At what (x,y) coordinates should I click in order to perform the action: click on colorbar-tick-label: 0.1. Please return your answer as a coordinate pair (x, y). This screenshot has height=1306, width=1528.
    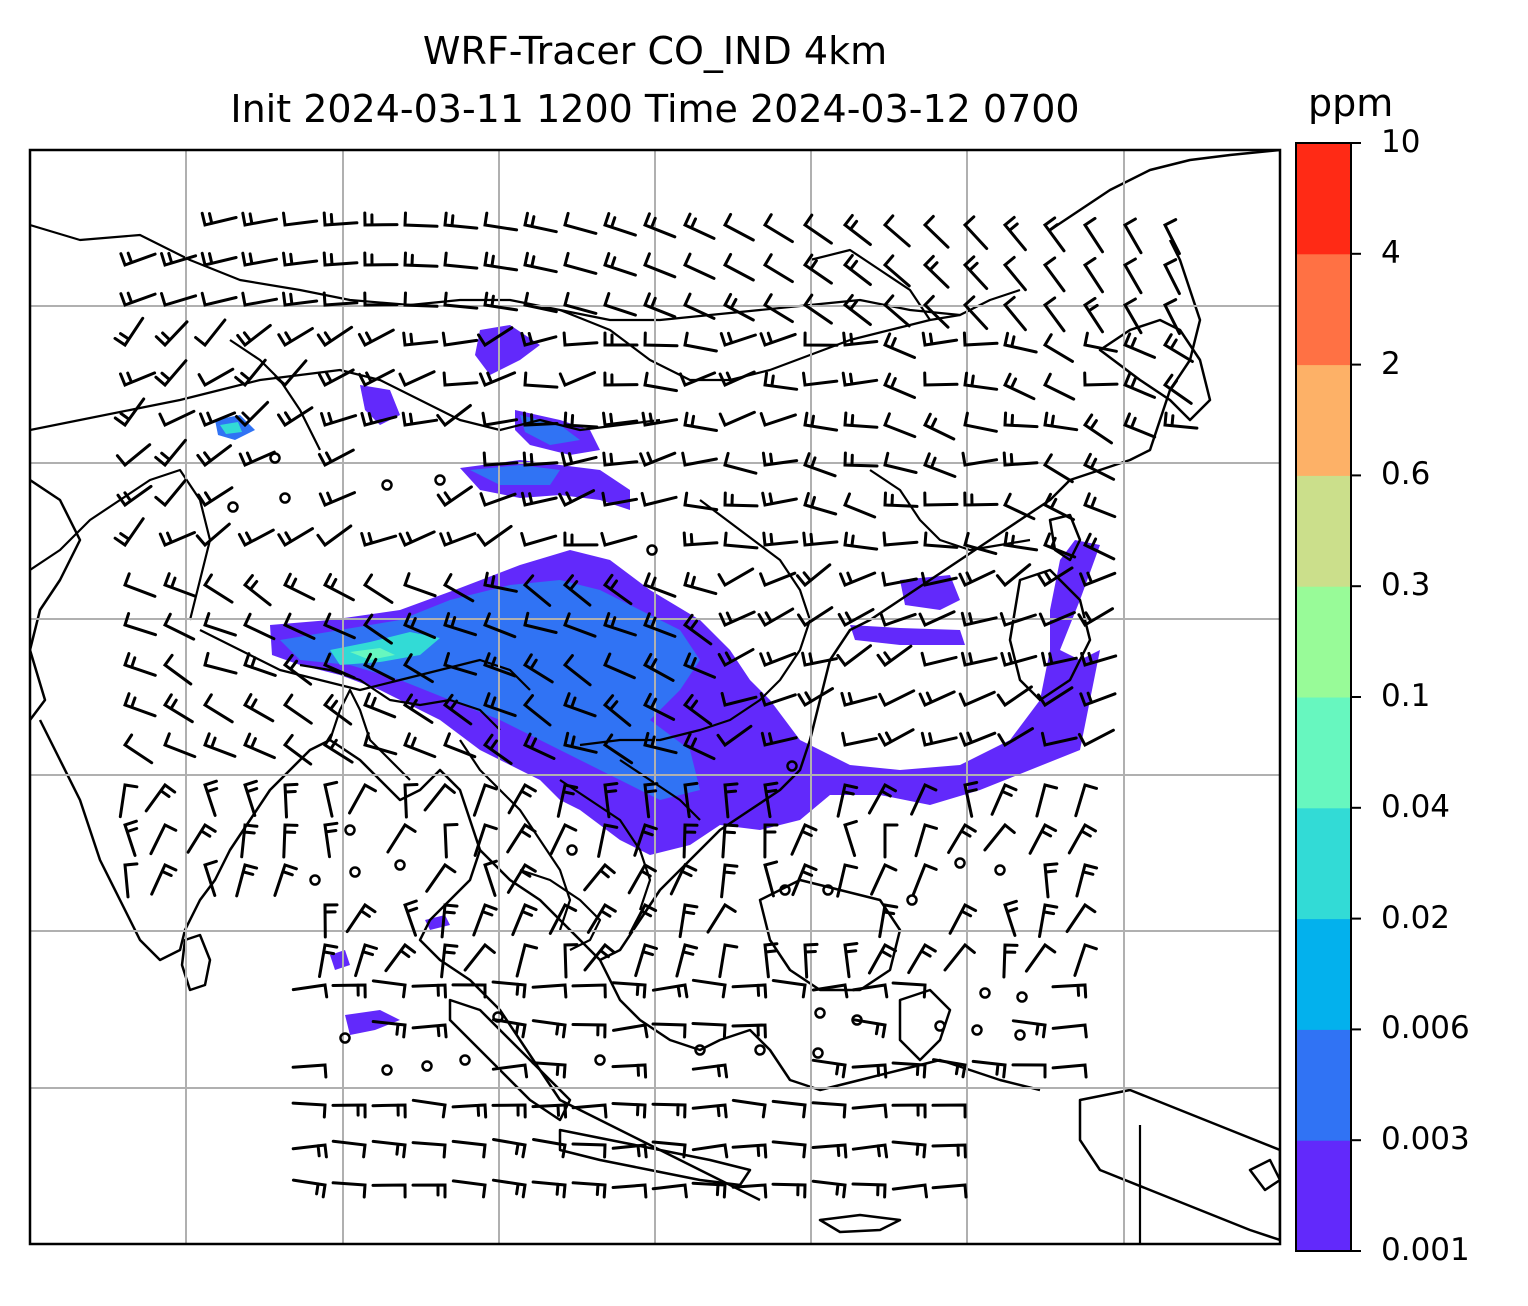
    Looking at the image, I should click on (1406, 696).